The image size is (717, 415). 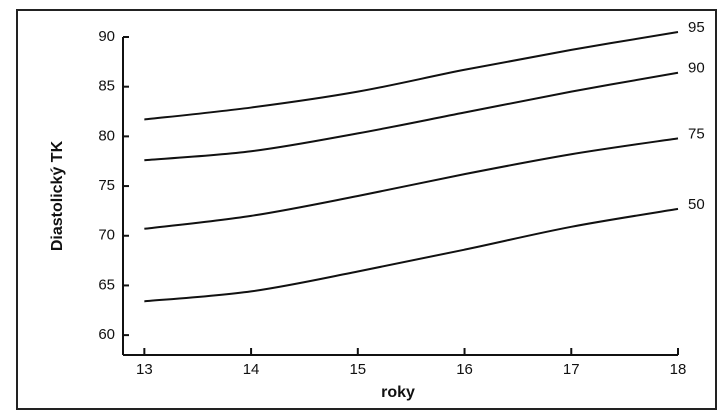 I want to click on y-tick-label: 90, so click(x=106, y=36).